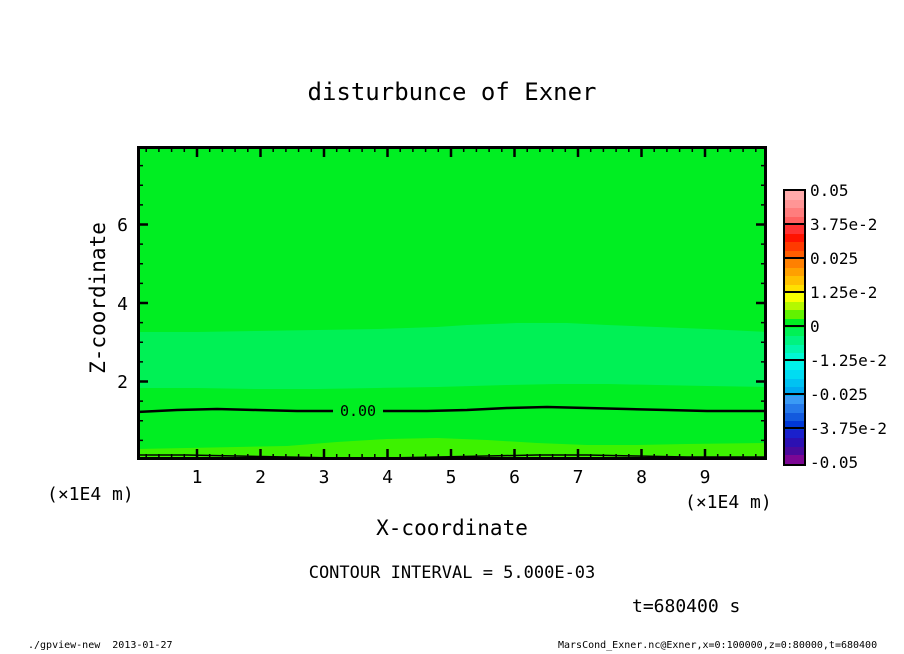 The width and height of the screenshot is (904, 654). What do you see at coordinates (90, 494) in the screenshot?
I see `x-unit-left: (×1E4 m)` at bounding box center [90, 494].